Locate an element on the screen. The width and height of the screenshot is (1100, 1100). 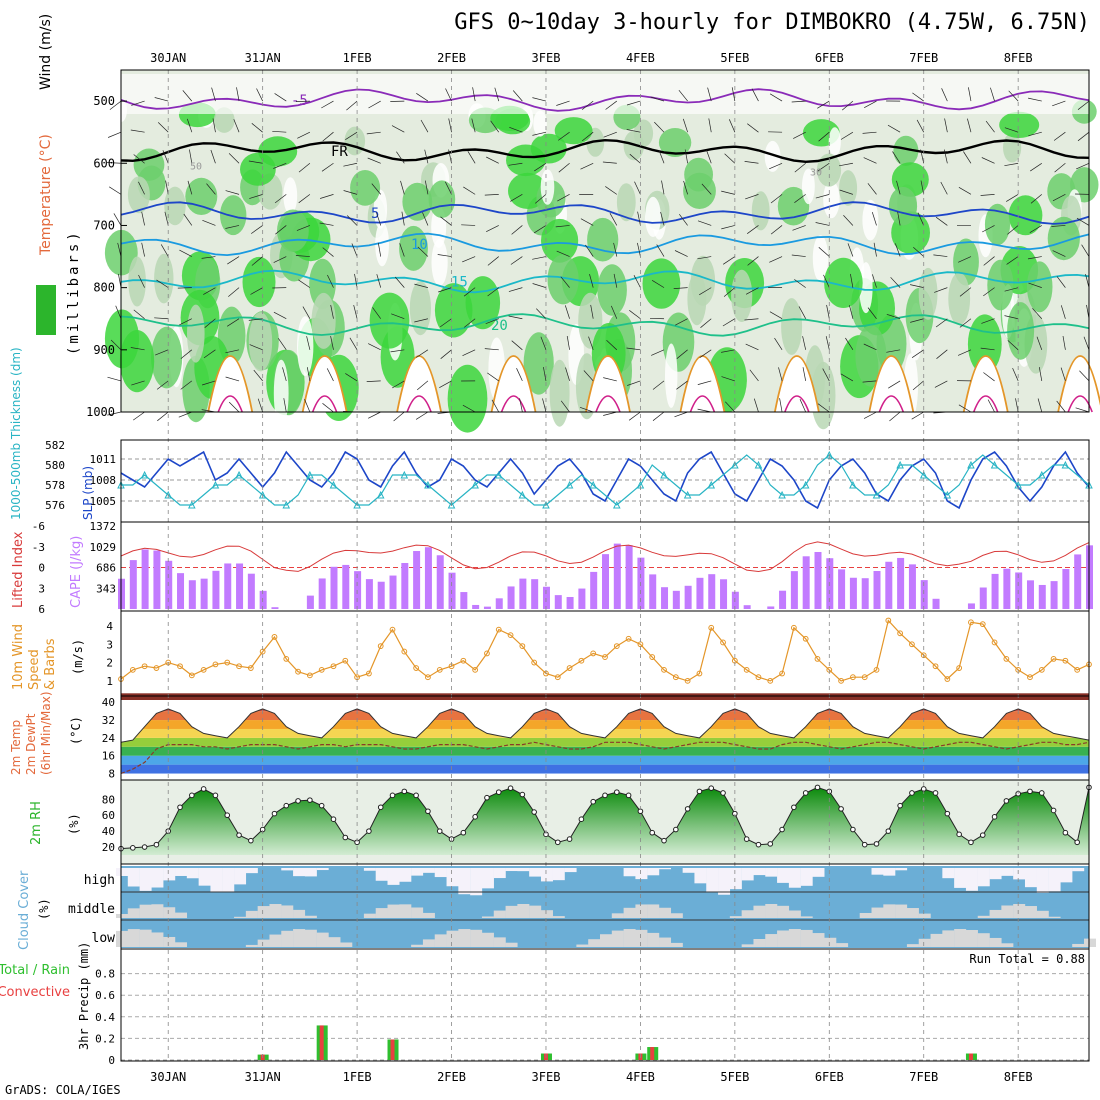
panel-wind10m is located at coordinates (605, 653).